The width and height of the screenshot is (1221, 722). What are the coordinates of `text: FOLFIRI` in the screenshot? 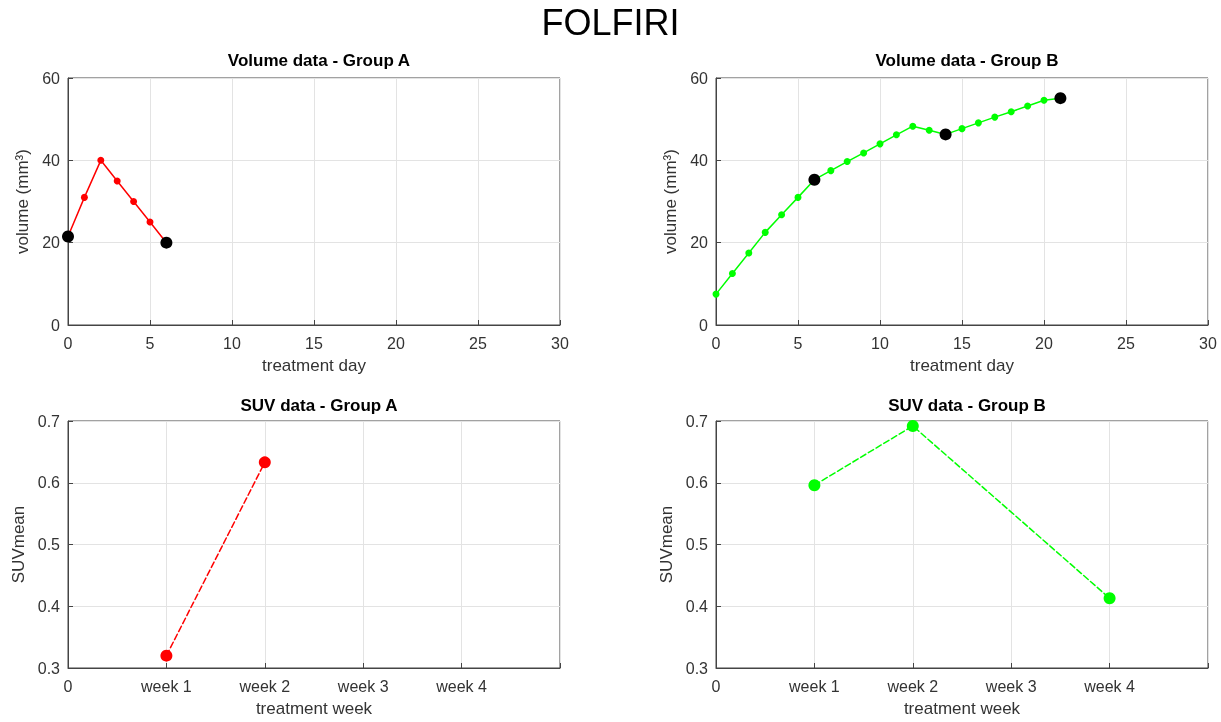 It's located at (610, 23).